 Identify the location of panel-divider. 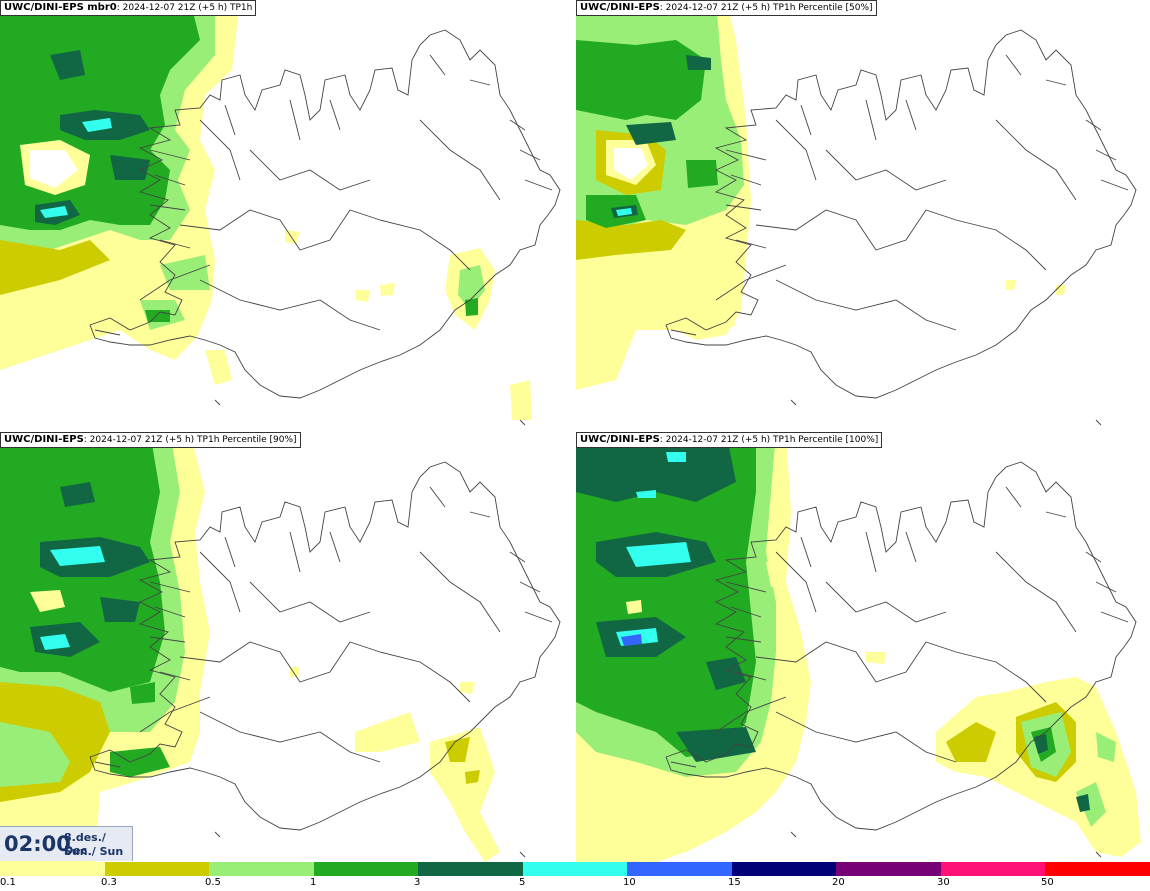
(575, 431).